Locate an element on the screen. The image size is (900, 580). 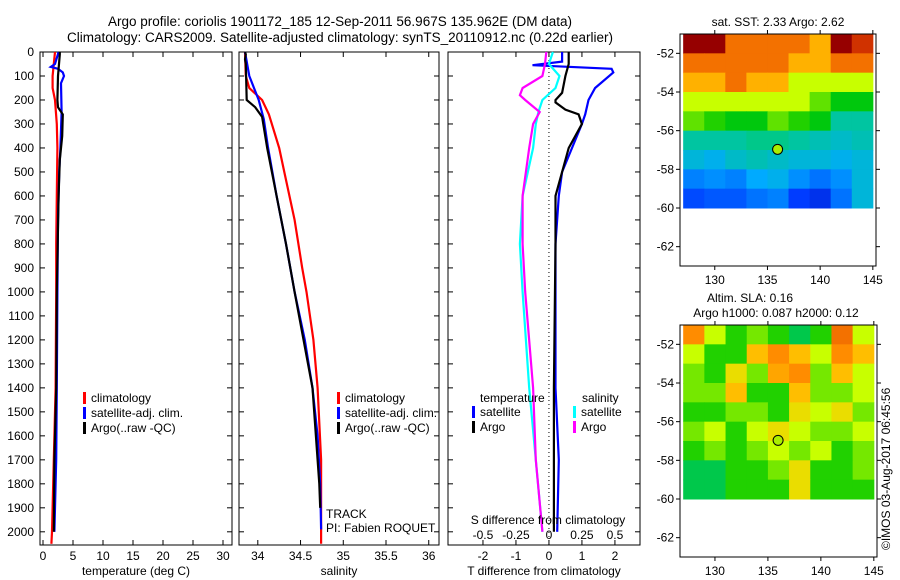
series-line-argo-raw-qc- is located at coordinates (282, 279).